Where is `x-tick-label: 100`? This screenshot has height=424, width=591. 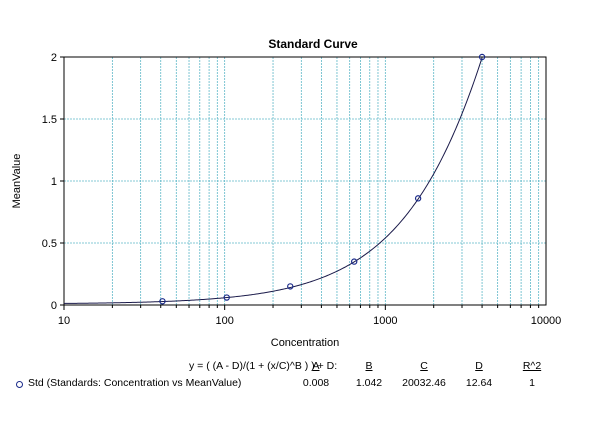
x-tick-label: 100 is located at coordinates (224, 321).